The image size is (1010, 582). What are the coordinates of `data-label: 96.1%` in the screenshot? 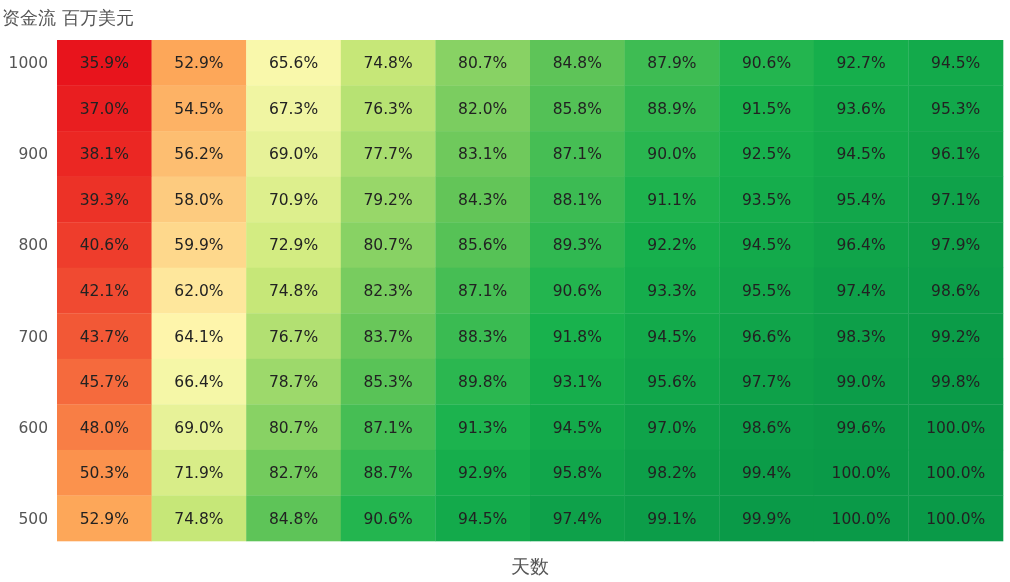 It's located at (956, 154).